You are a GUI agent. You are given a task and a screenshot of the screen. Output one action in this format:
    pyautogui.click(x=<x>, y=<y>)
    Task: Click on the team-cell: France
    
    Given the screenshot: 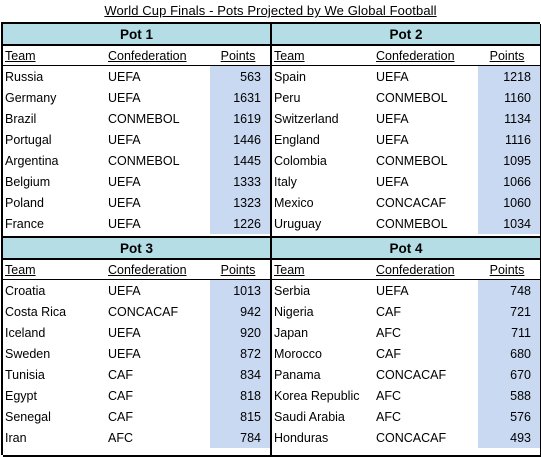 What is the action you would take?
    pyautogui.click(x=24, y=223)
    